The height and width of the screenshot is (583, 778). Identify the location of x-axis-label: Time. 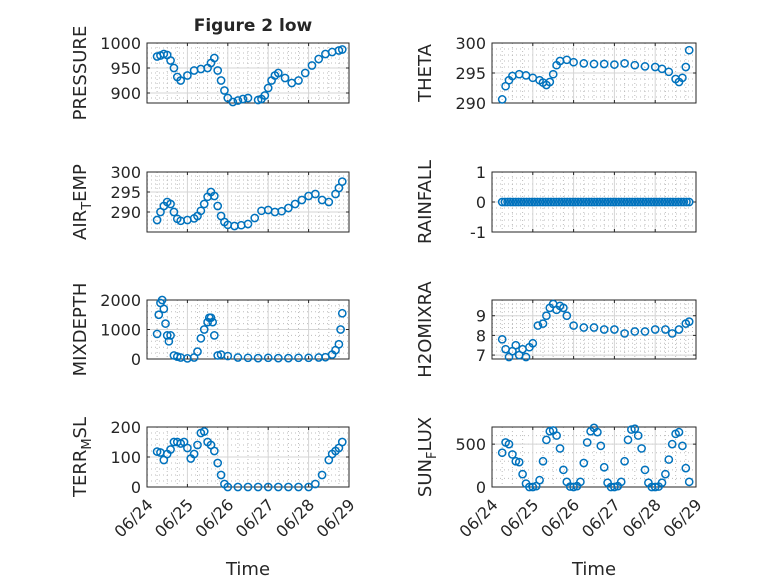
(247, 569).